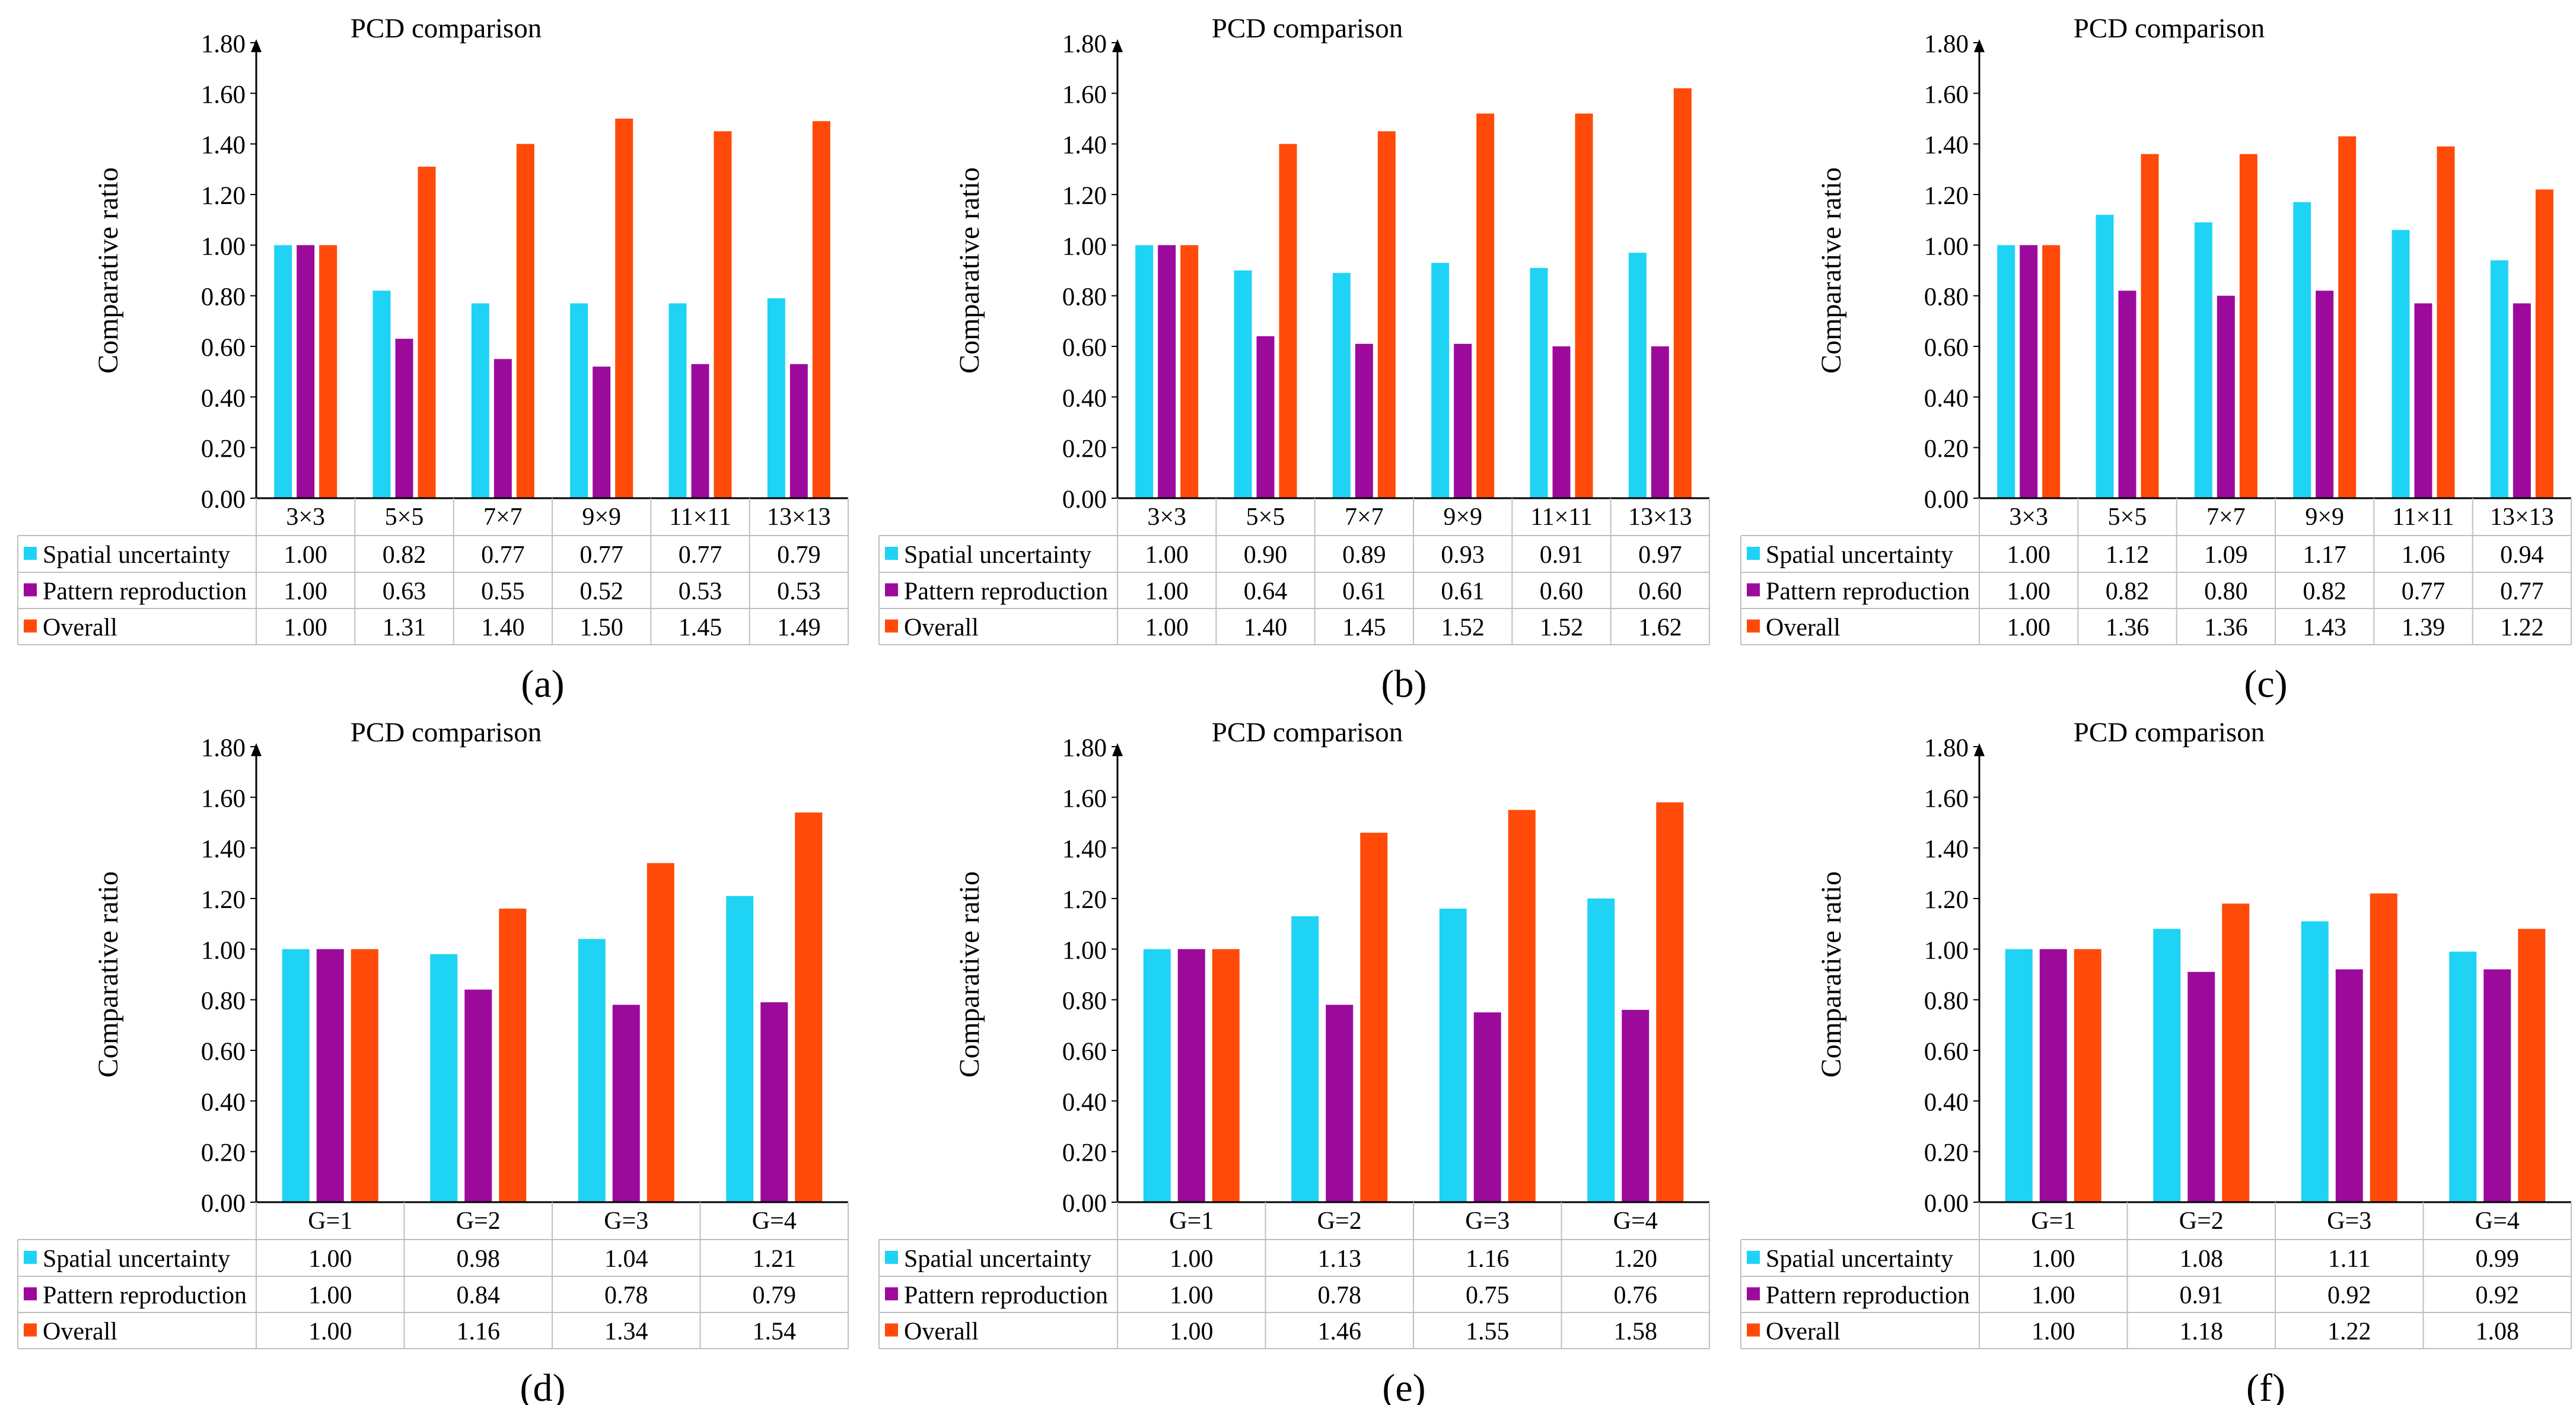 Image resolution: width=2576 pixels, height=1405 pixels. I want to click on data-label-overall: 1.62, so click(1660, 628).